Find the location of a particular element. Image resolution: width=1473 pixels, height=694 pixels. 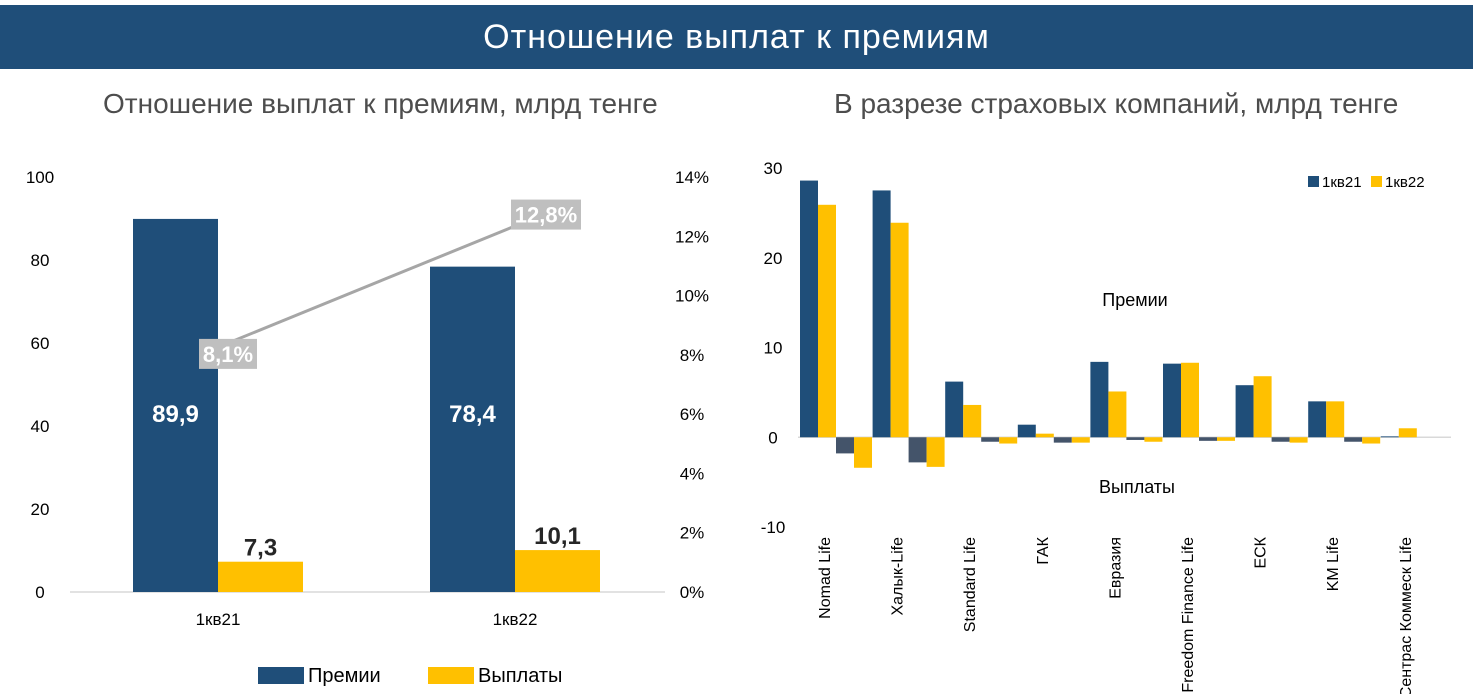

y-tick-label: 40 is located at coordinates (40, 426).